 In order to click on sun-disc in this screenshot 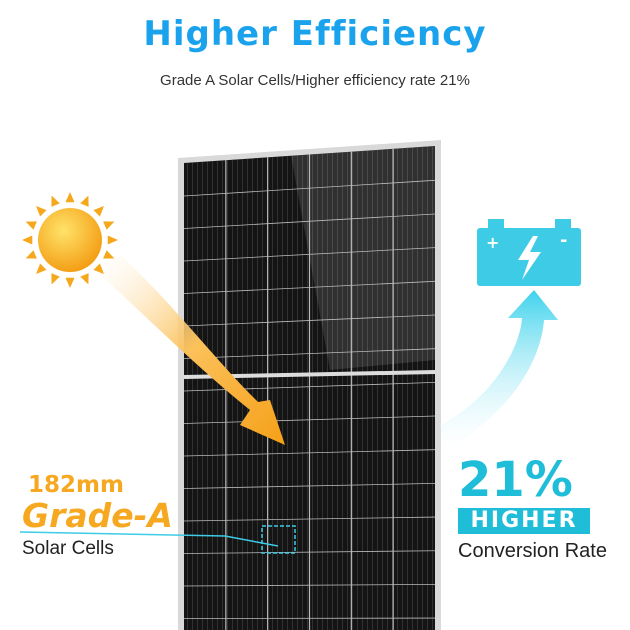, I will do `click(70, 240)`.